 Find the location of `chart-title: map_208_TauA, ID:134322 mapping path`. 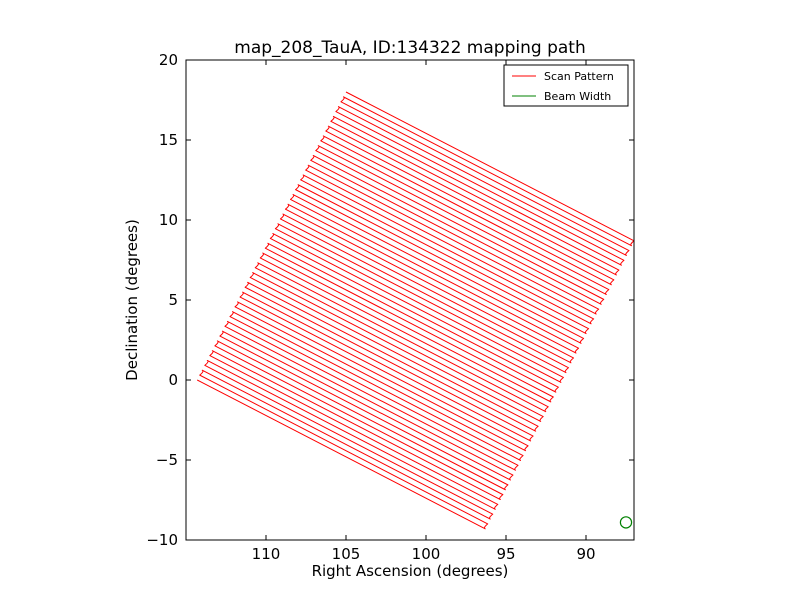

chart-title: map_208_TauA, ID:134322 mapping path is located at coordinates (409, 48).